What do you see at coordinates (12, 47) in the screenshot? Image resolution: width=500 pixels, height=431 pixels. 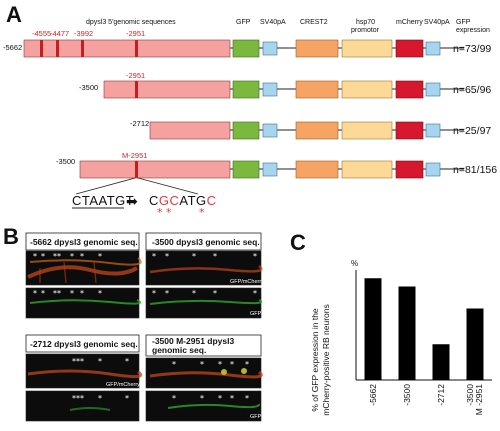 I see `row1-start: -5662` at bounding box center [12, 47].